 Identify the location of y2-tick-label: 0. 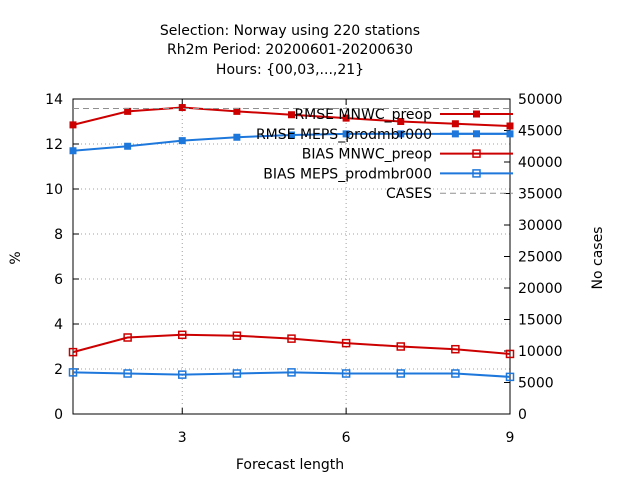
(522, 415).